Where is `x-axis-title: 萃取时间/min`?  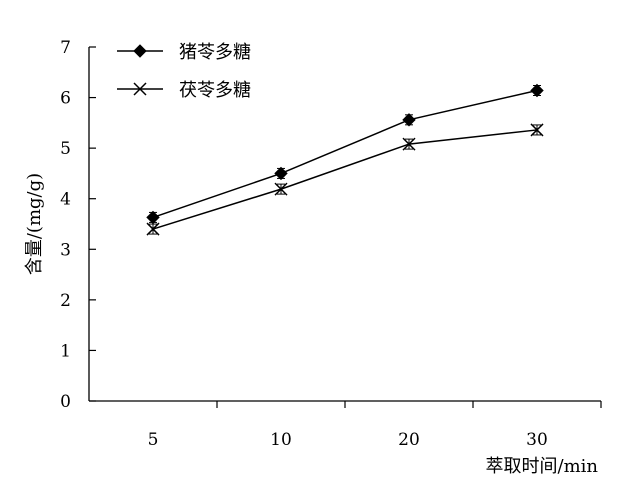
x-axis-title: 萃取时间/min is located at coordinates (542, 466).